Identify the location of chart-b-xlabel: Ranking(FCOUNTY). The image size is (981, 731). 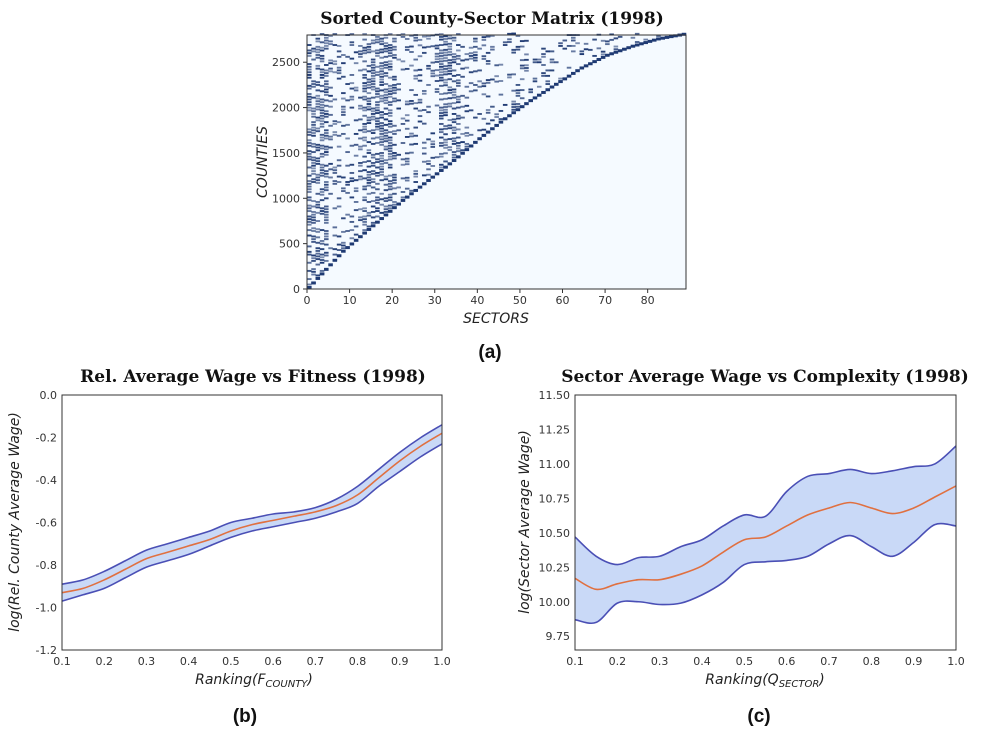
(254, 681).